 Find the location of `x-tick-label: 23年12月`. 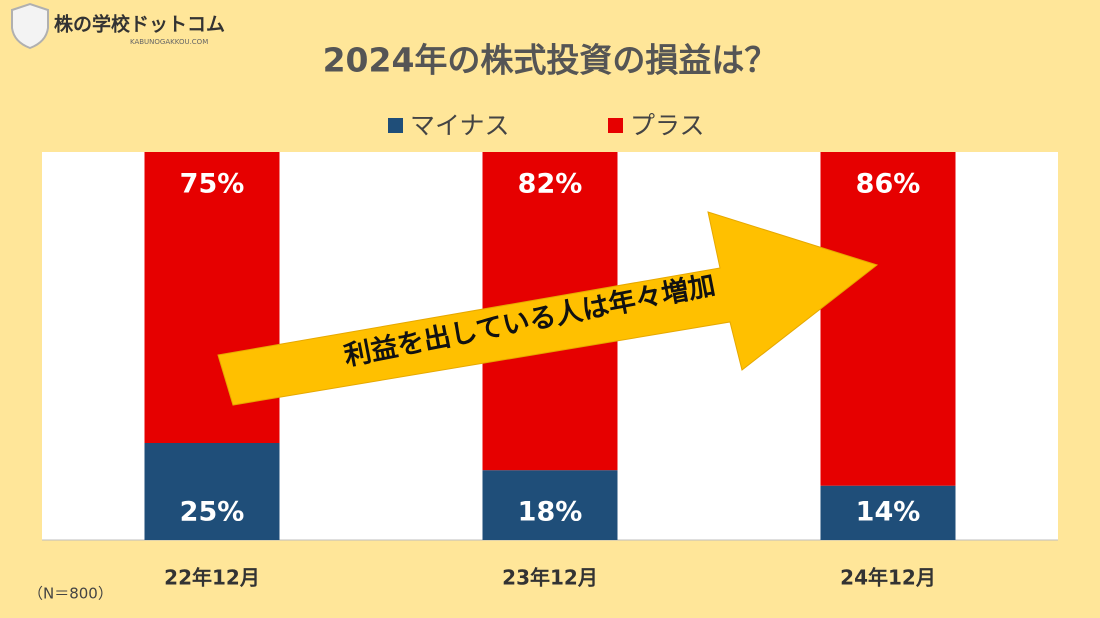

x-tick-label: 23年12月 is located at coordinates (550, 578).